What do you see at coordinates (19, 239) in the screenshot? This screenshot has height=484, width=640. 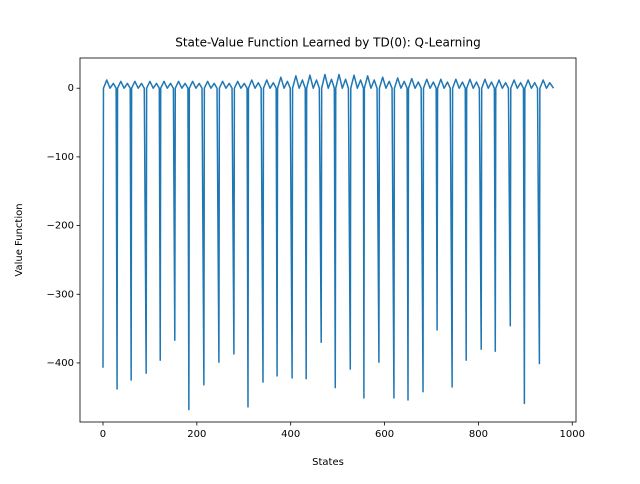 I see `y-axis-label: Value Function` at bounding box center [19, 239].